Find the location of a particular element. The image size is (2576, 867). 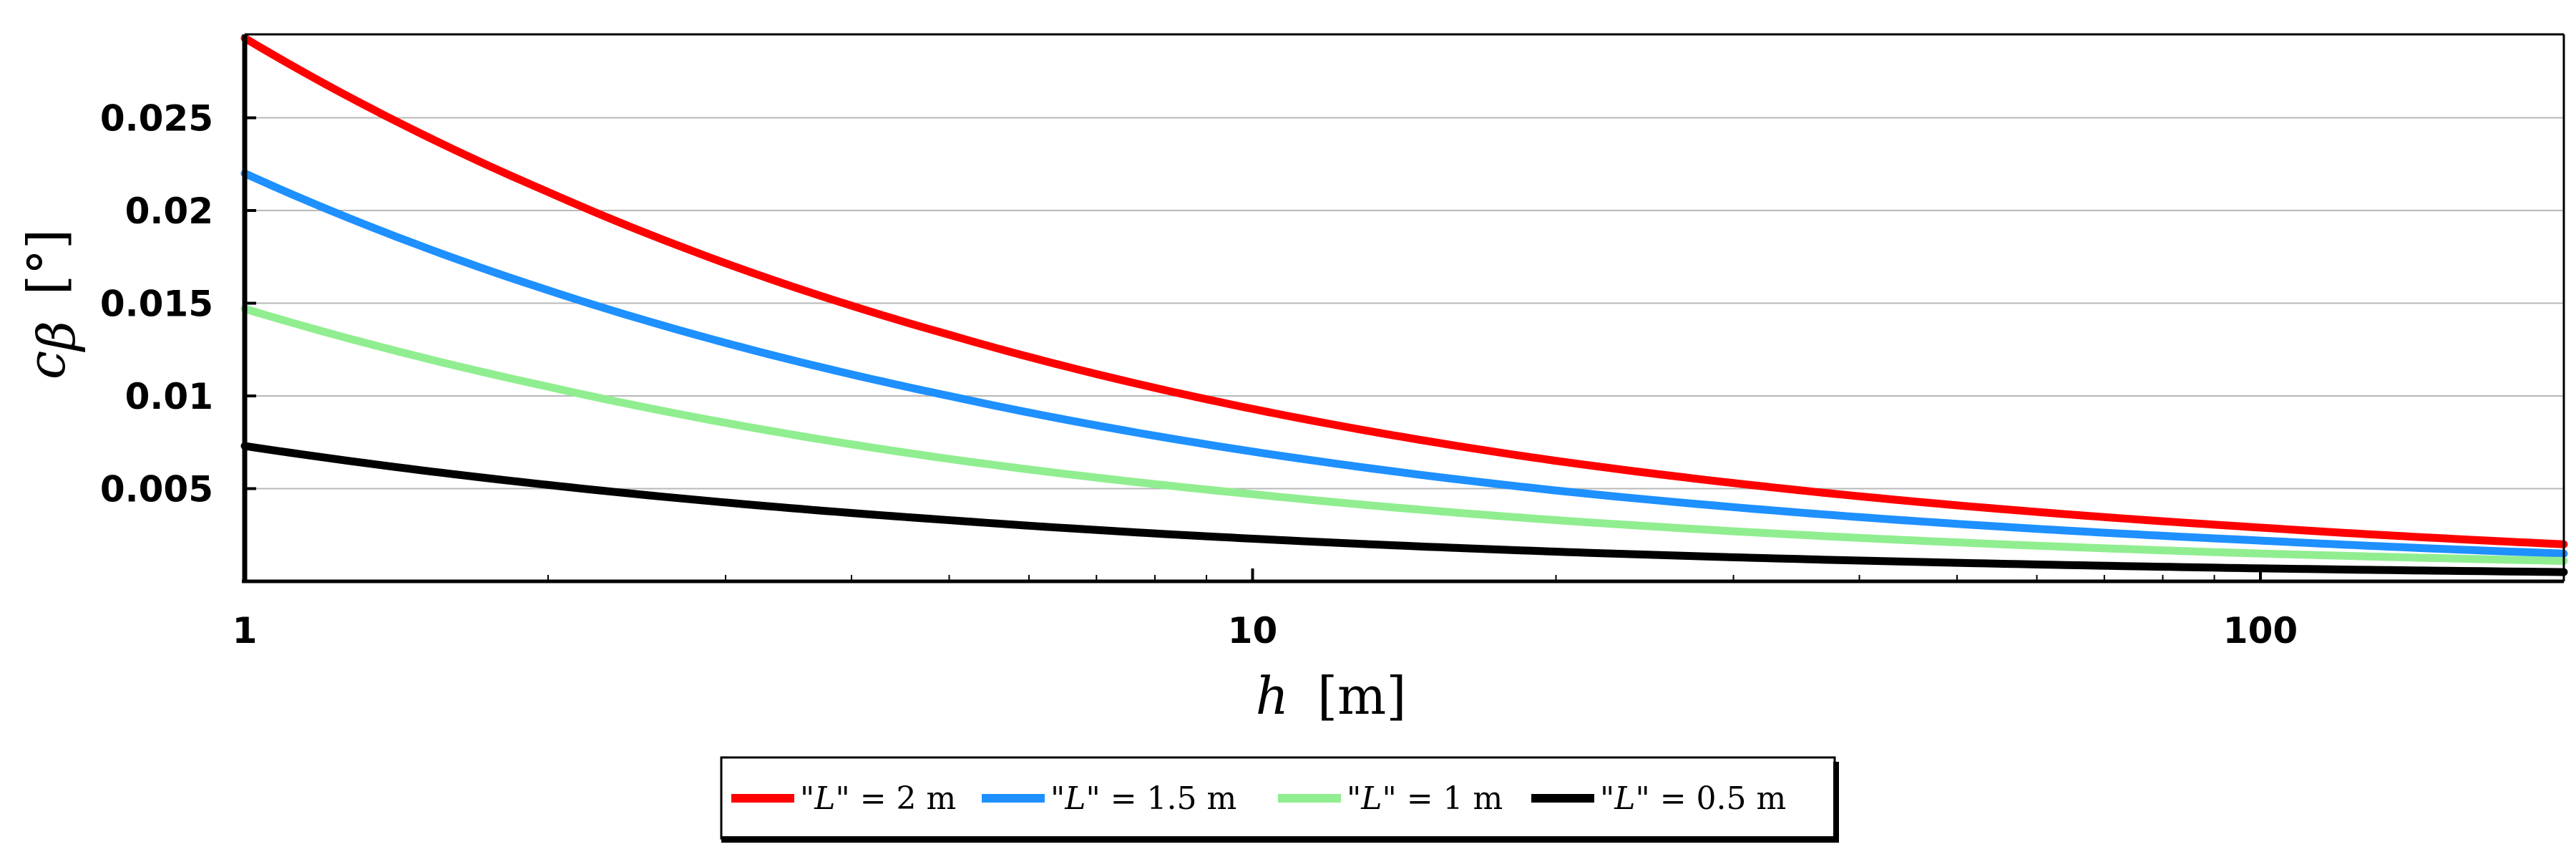

y-axis-title: cβ[°] is located at coordinates (51, 304).